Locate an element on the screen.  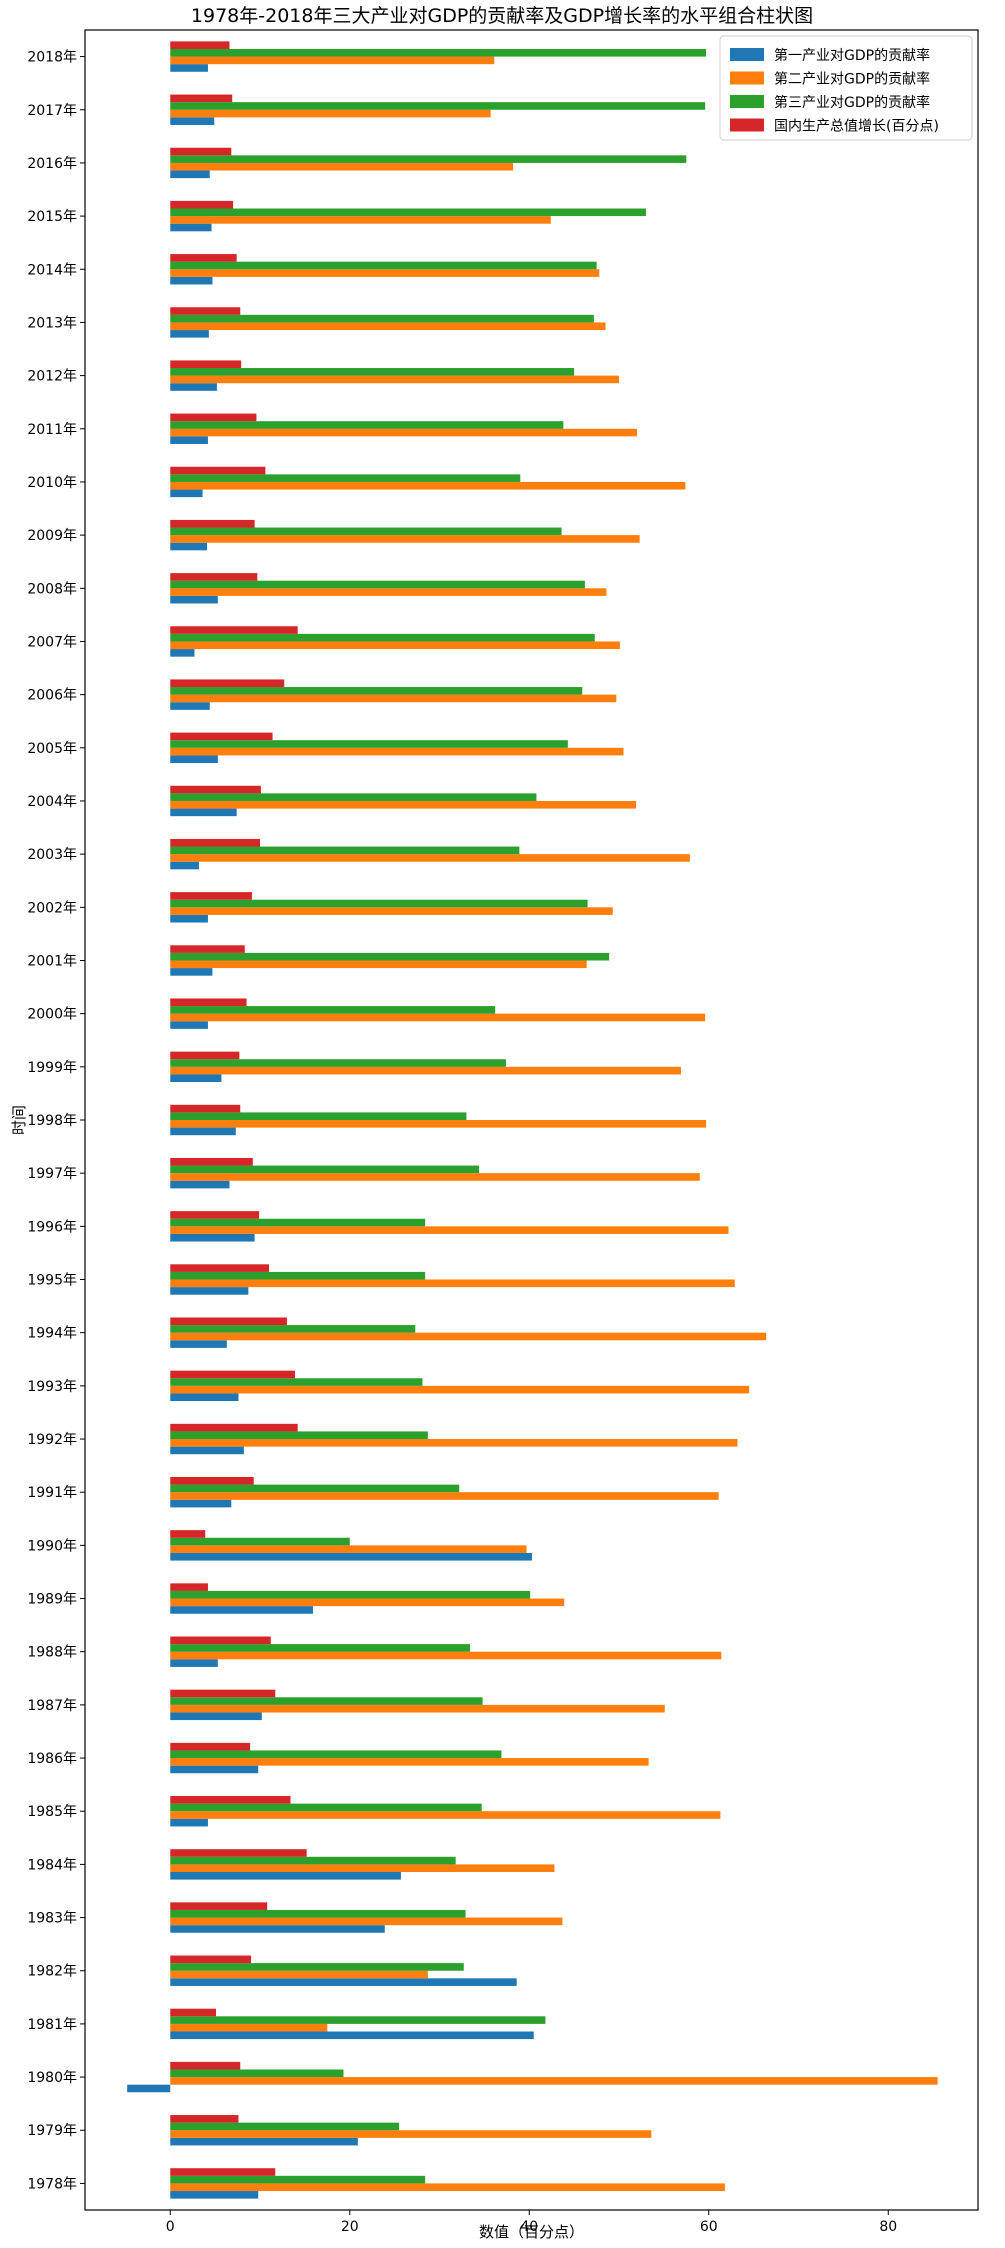
bar-2002年-series-2 is located at coordinates (391, 911).